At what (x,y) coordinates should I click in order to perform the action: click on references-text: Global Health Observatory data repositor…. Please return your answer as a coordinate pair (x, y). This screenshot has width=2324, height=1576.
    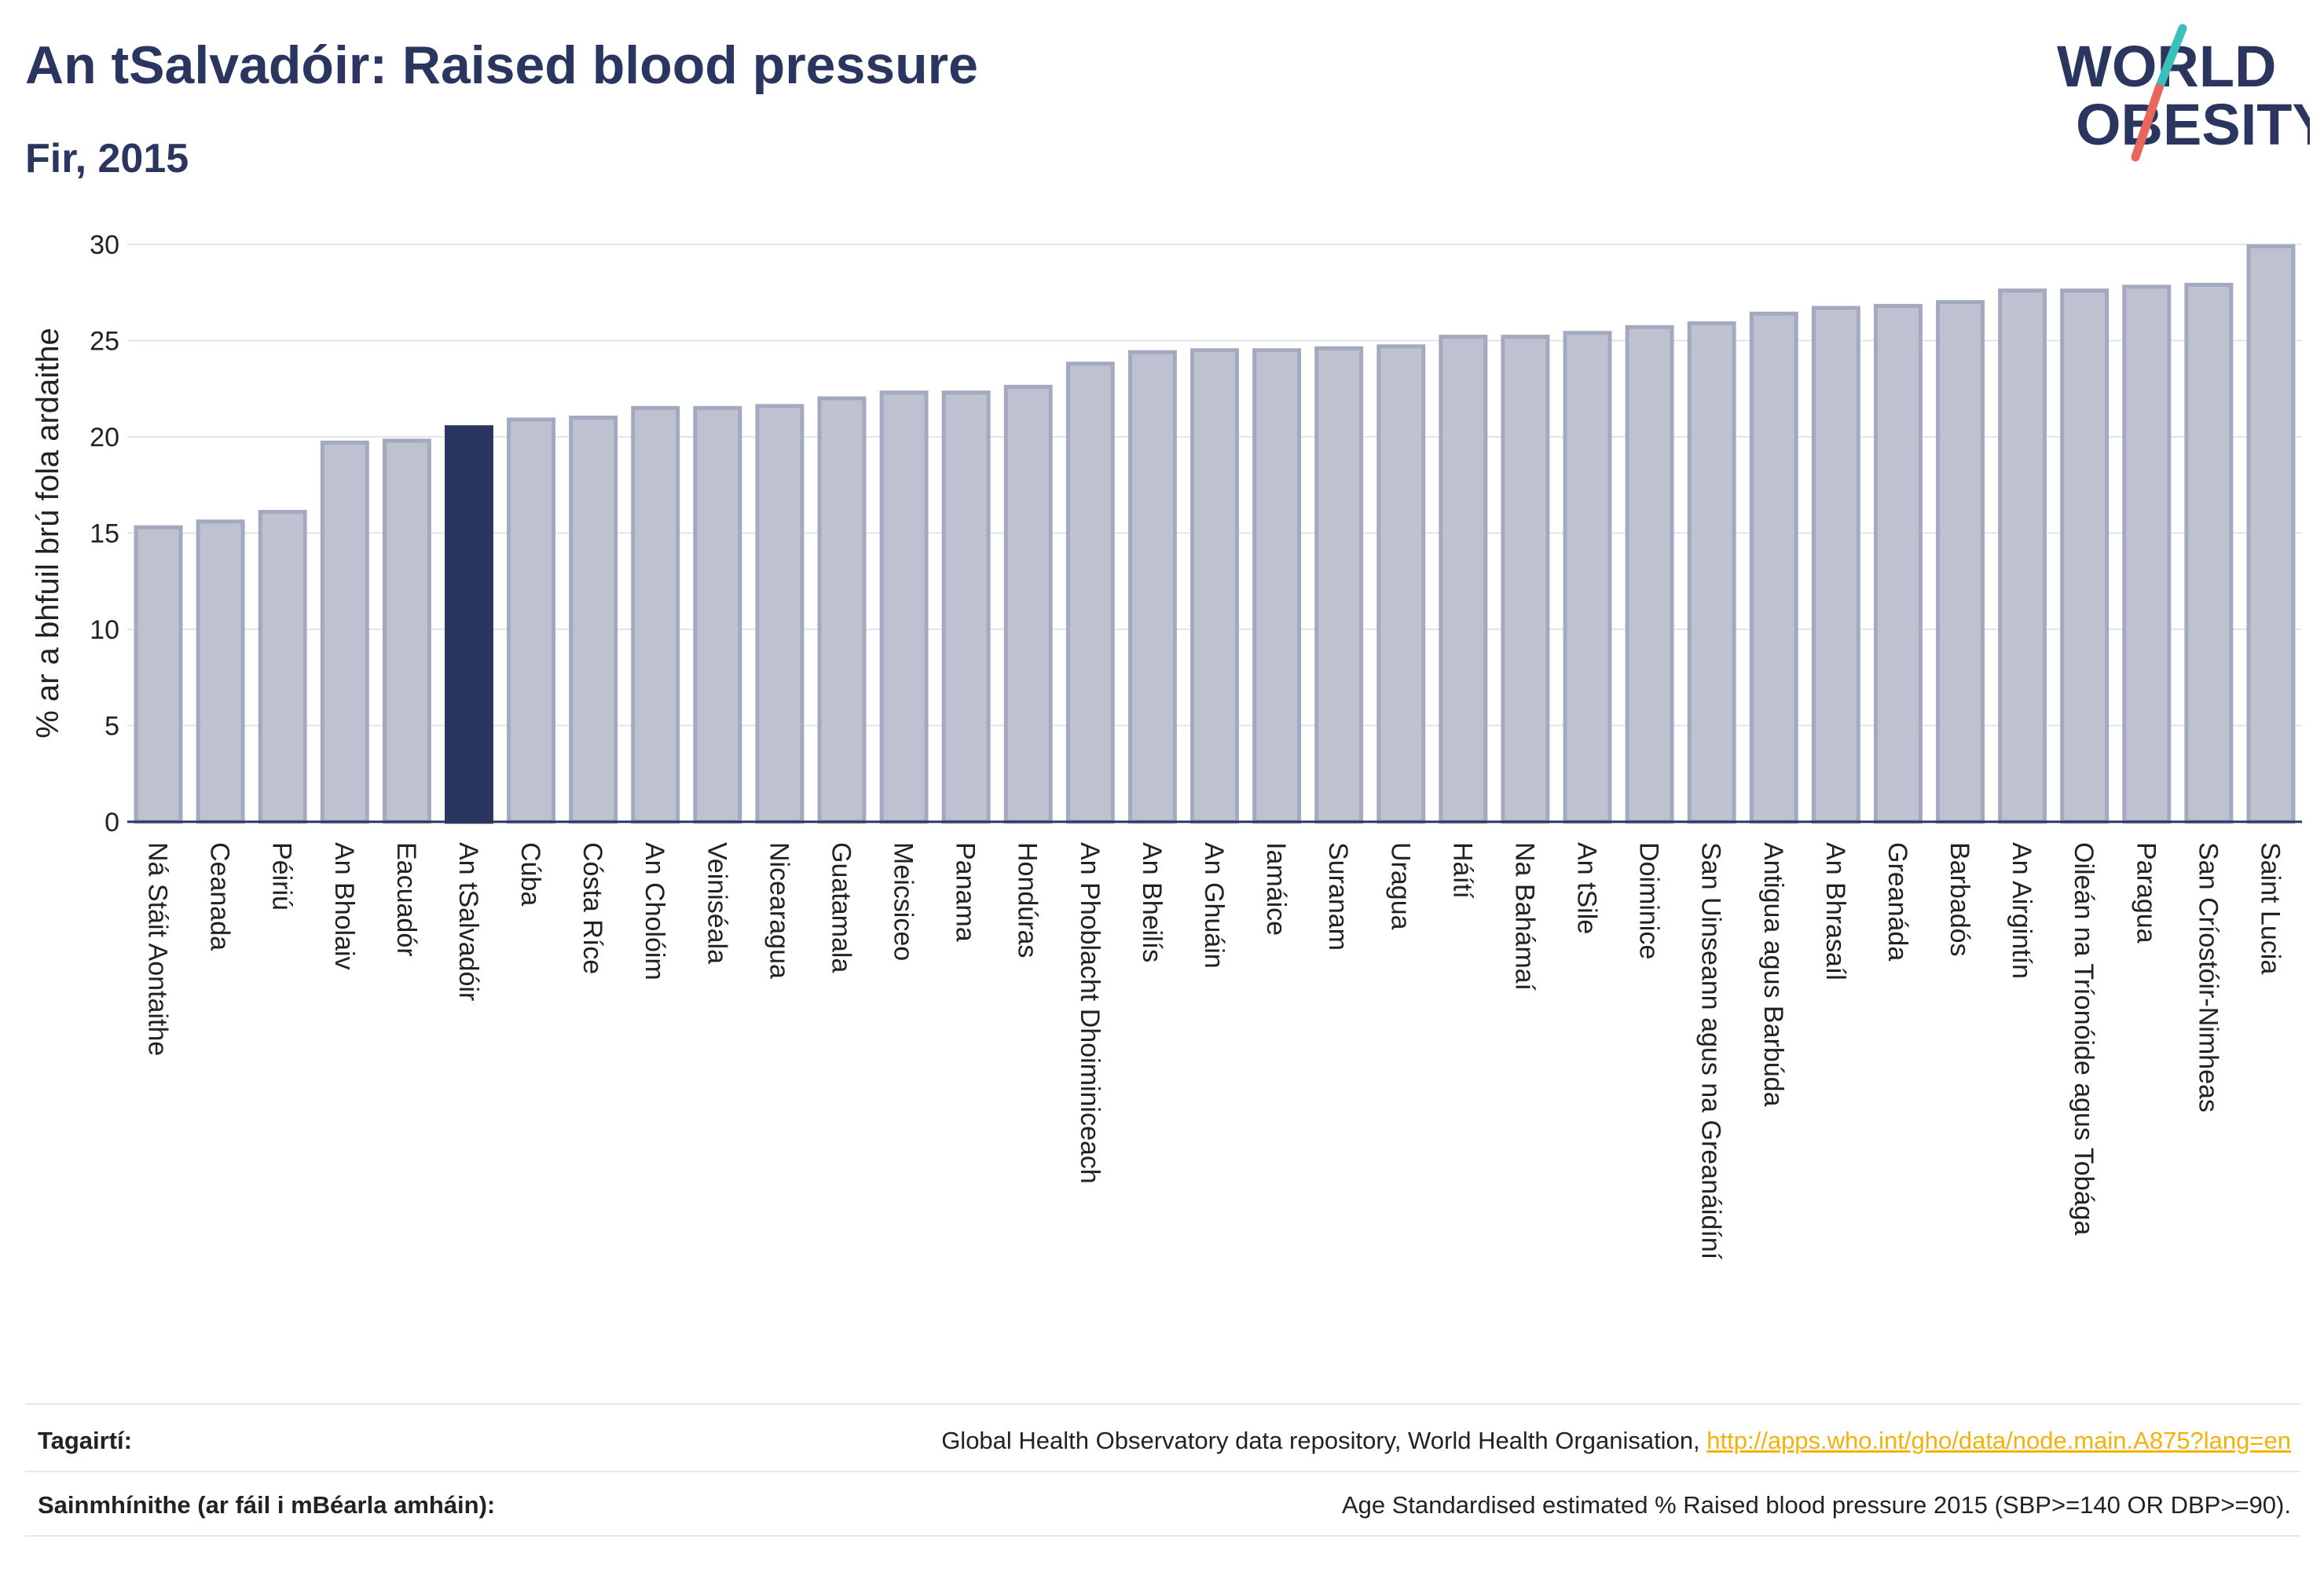
    Looking at the image, I should click on (1324, 1440).